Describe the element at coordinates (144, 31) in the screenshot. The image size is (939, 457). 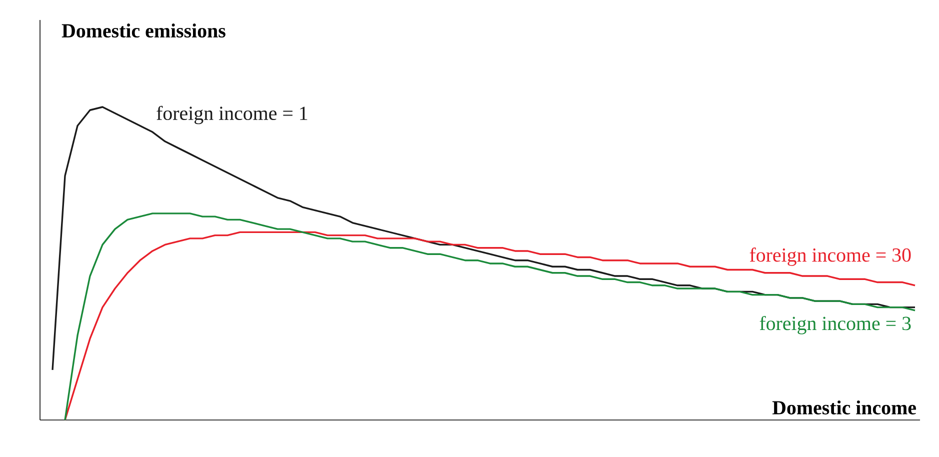
I see `y-axis-title: Domestic emissions` at that location.